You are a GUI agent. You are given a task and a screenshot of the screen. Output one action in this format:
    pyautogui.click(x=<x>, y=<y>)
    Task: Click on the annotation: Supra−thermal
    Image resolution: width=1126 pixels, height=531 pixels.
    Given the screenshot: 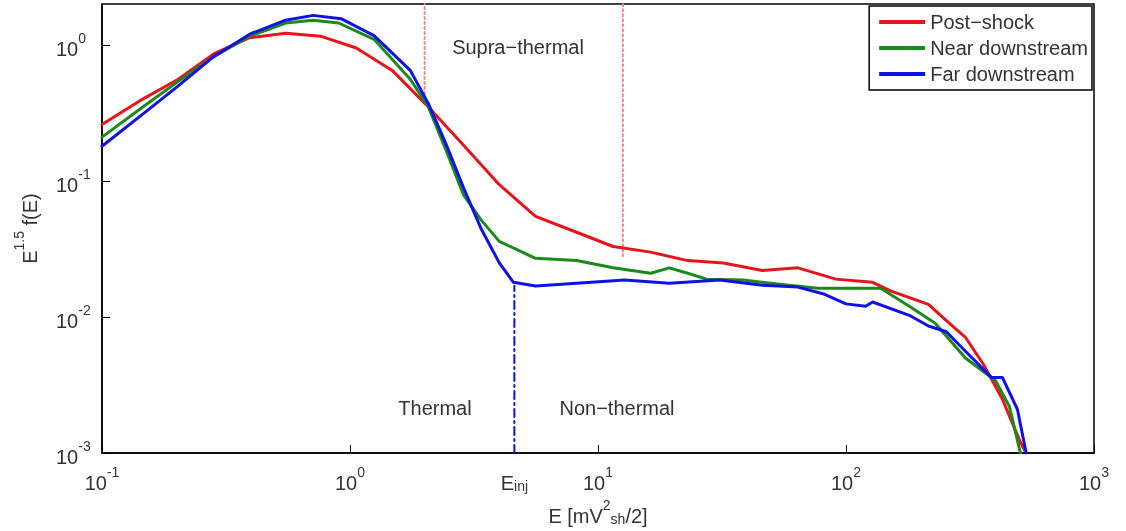 What is the action you would take?
    pyautogui.click(x=518, y=47)
    